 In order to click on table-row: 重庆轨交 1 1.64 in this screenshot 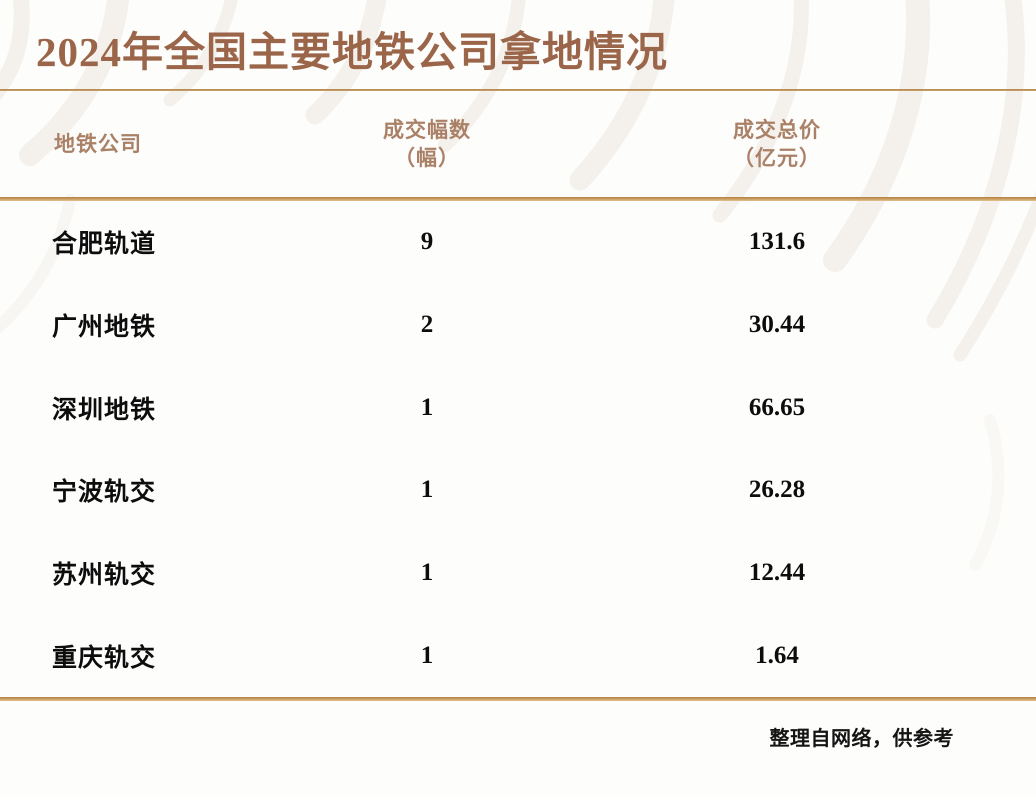, I will do `click(518, 655)`.